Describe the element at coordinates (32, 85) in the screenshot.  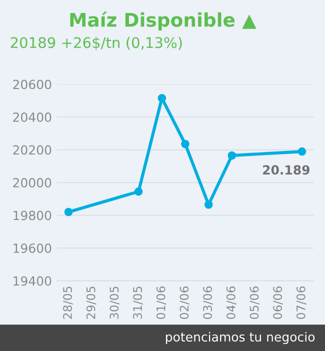
I see `y-tick-label: 20600` at that location.